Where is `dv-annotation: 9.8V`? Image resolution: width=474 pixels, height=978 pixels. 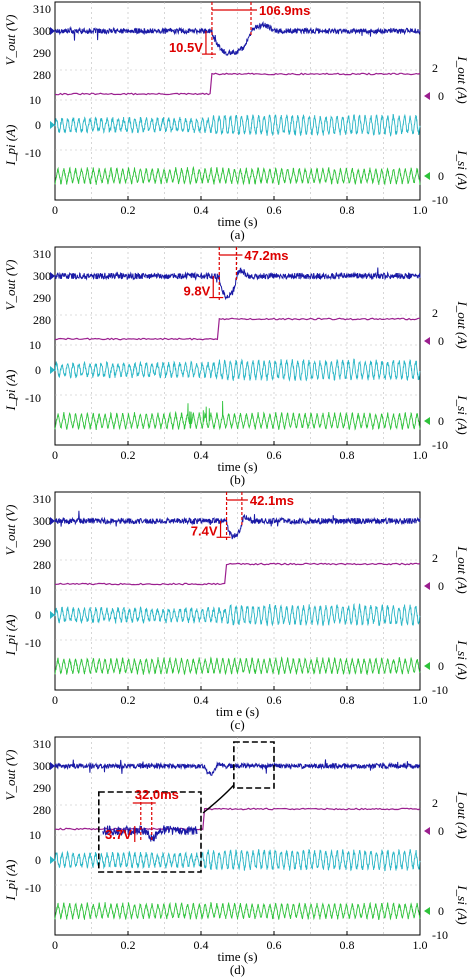
dv-annotation: 9.8V is located at coordinates (197, 291).